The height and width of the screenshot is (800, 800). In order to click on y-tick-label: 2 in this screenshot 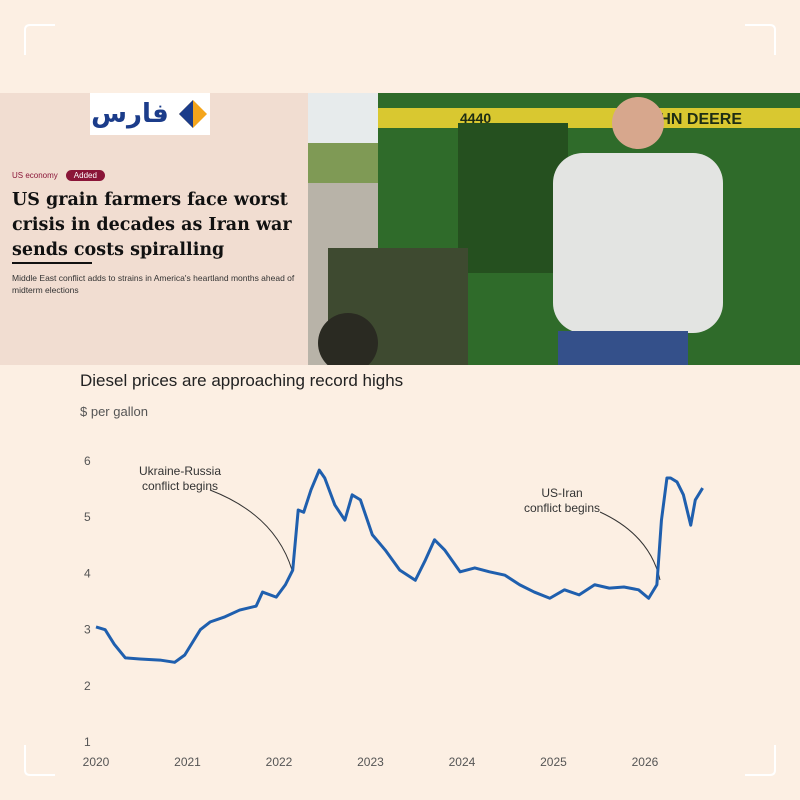, I will do `click(87, 686)`.